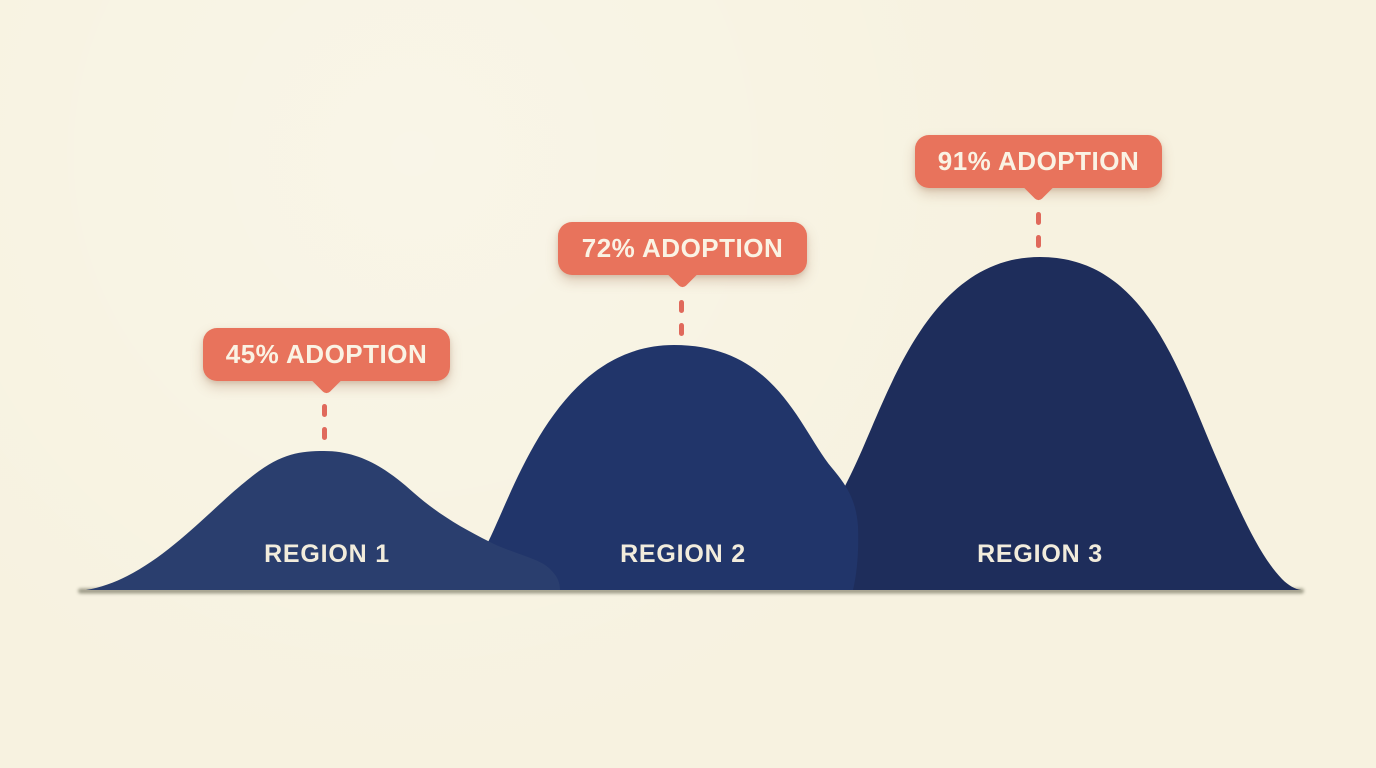  I want to click on adoption-badge-label: 45% ADOPTION, so click(326, 354).